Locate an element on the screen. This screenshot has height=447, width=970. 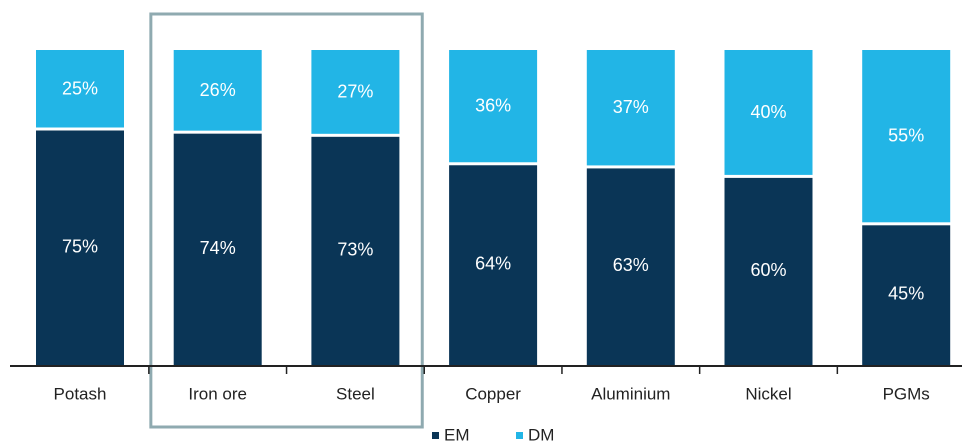
bar-em-iron-ore is located at coordinates (217, 249).